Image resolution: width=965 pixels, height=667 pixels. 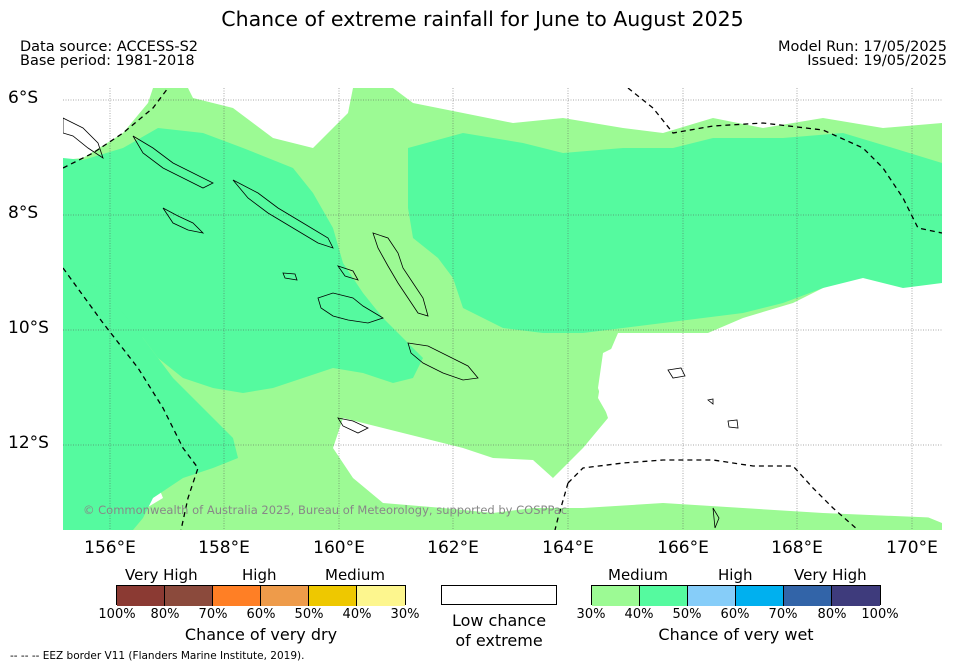 I want to click on wet-tick-70: 70%, so click(x=783, y=614).